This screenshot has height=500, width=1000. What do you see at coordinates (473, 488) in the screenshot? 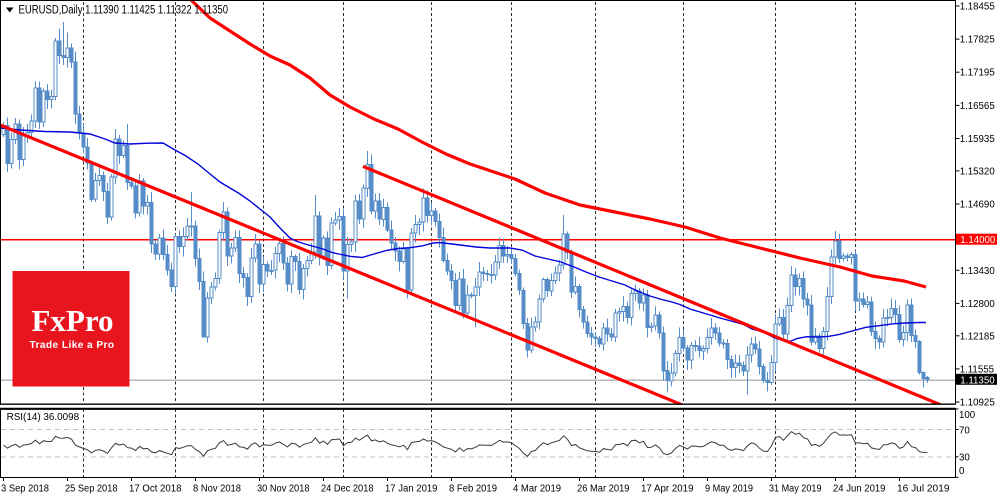
I see `svg-text: 8 Feb 2019` at bounding box center [473, 488].